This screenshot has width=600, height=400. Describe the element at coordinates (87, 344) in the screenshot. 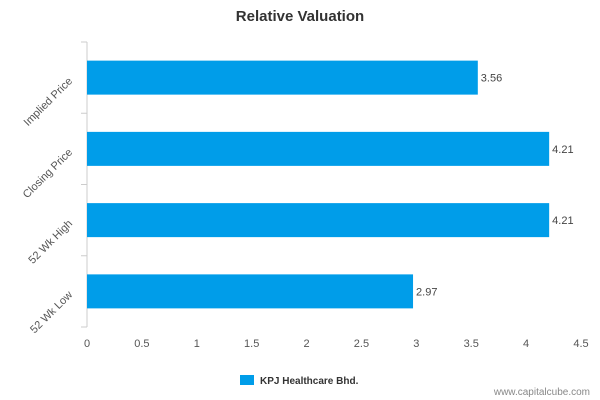

I see `x-tick-label: 0` at that location.